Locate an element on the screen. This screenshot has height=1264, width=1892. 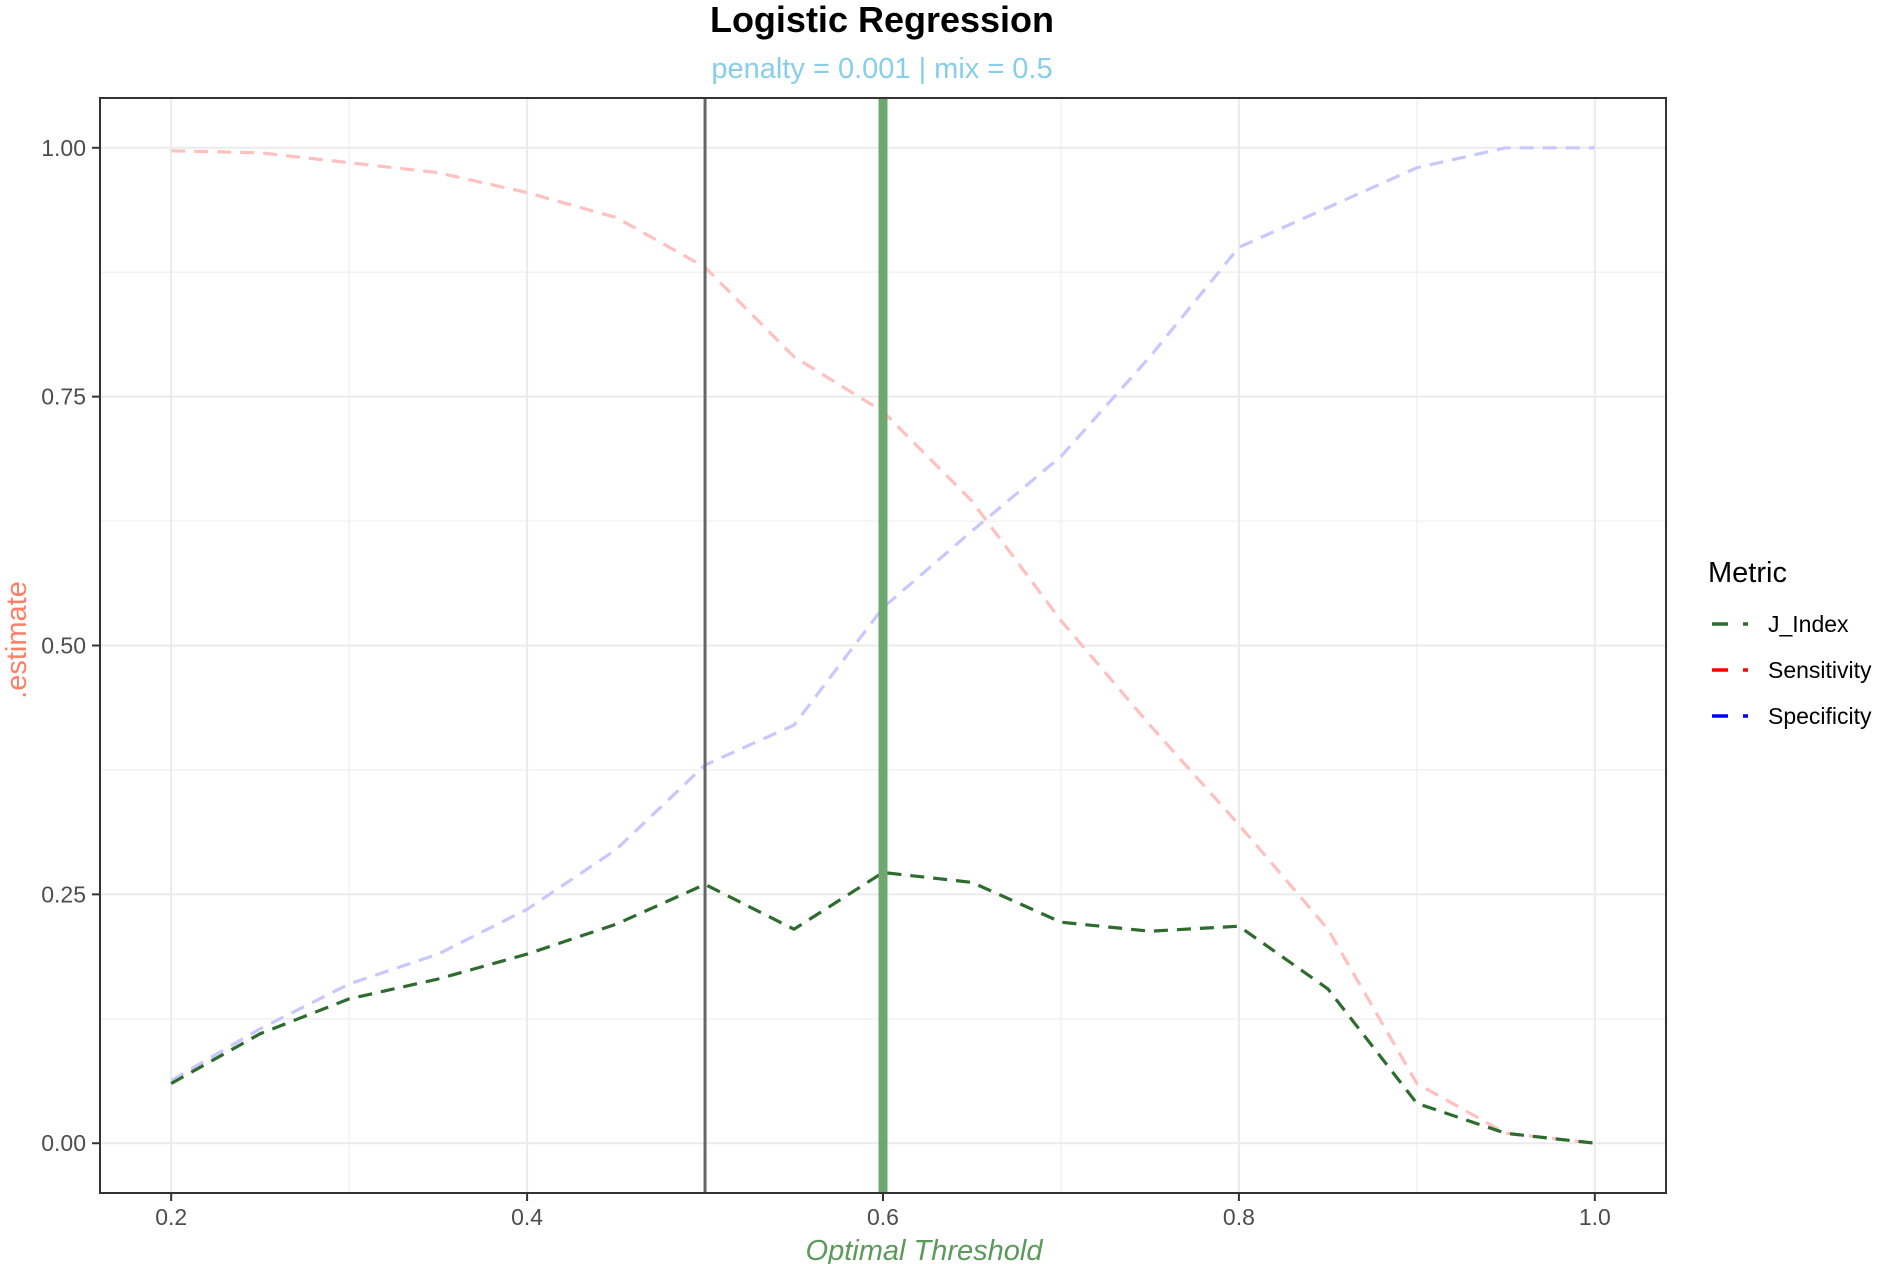
y-tick-label: 0.00 is located at coordinates (63, 1143).